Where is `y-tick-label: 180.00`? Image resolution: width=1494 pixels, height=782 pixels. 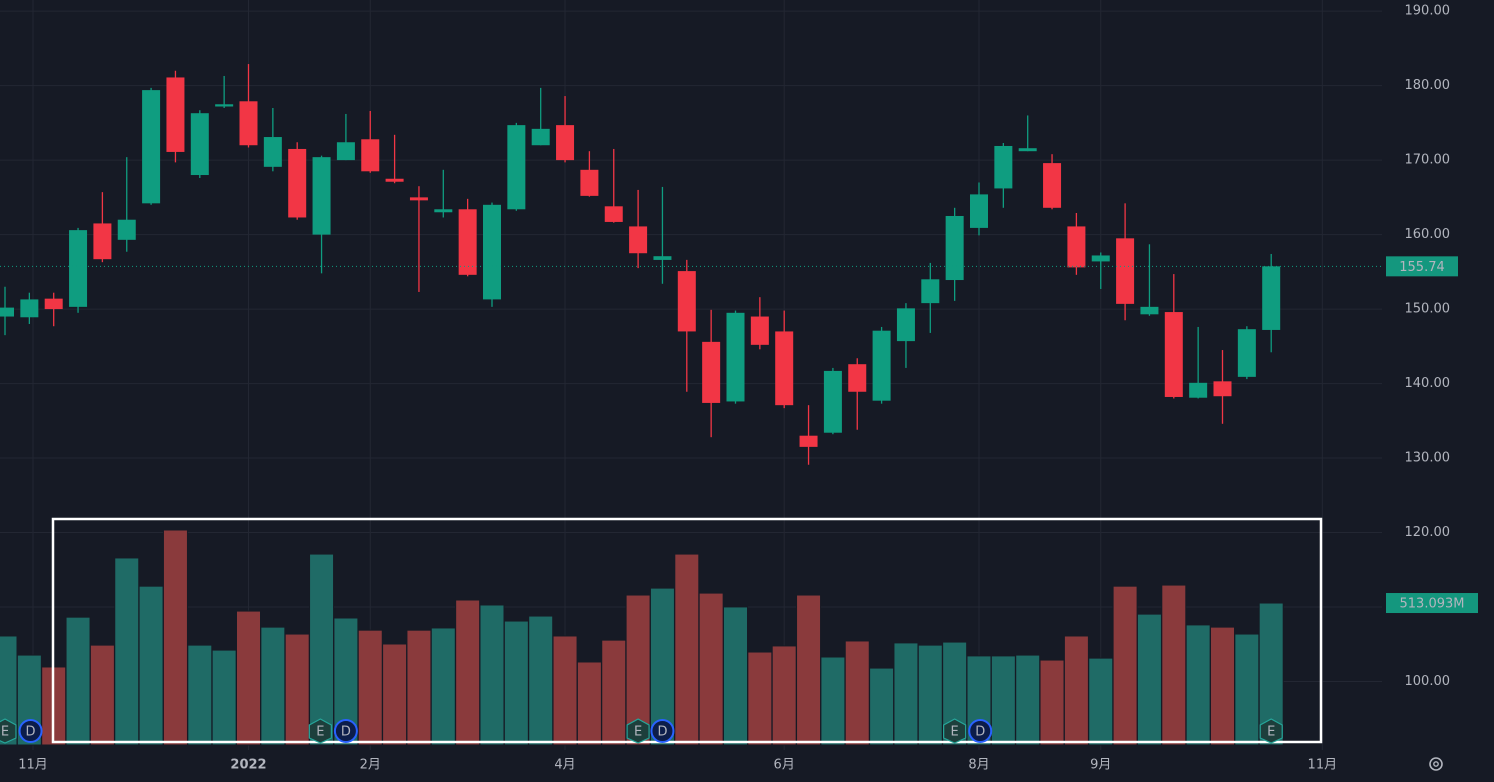 y-tick-label: 180.00 is located at coordinates (1428, 85).